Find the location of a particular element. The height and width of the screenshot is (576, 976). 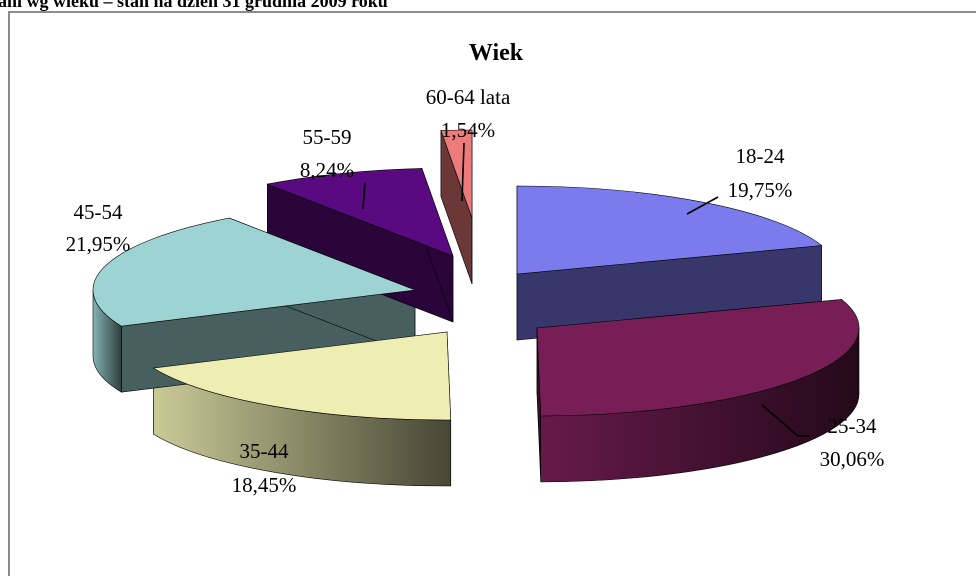

slice-category-label: 35-44 is located at coordinates (264, 451).